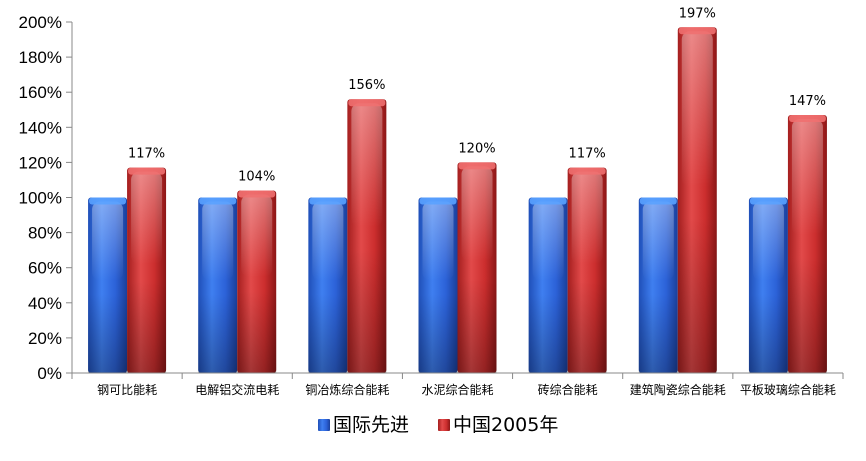 Image resolution: width=866 pixels, height=461 pixels. I want to click on y-tick-label: 160%, so click(40, 92).